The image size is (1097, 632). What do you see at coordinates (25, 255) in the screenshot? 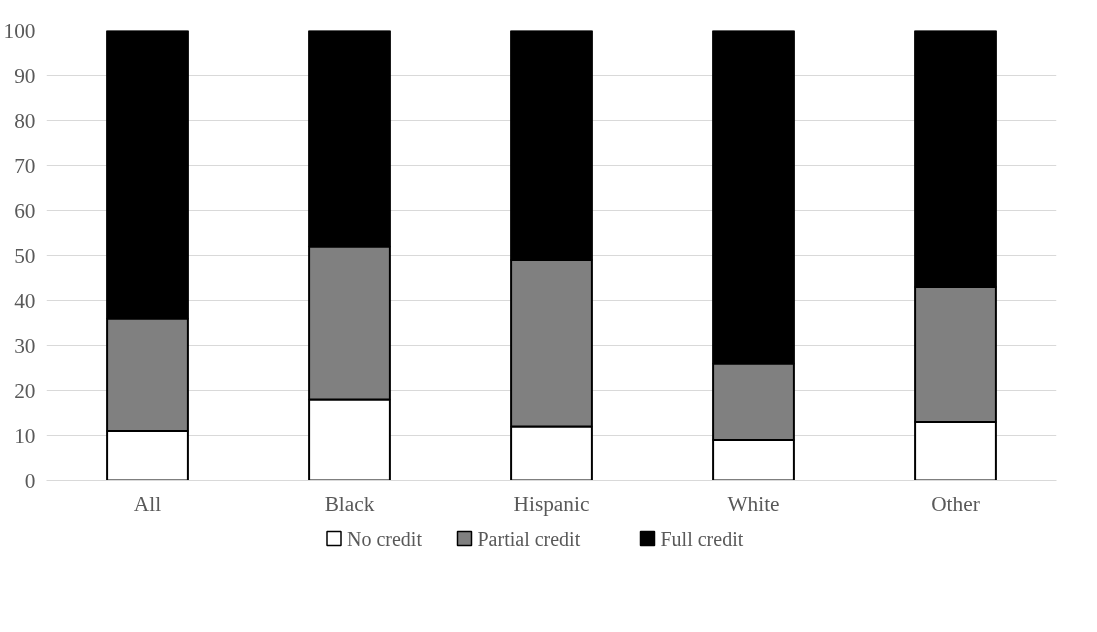
I see `y-tick-label: 50` at bounding box center [25, 255].